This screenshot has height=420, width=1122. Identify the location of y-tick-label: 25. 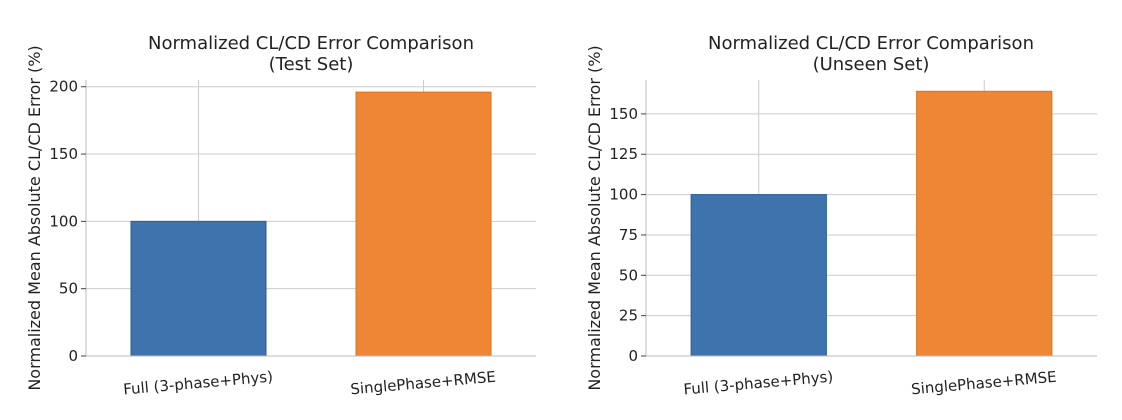
(628, 316).